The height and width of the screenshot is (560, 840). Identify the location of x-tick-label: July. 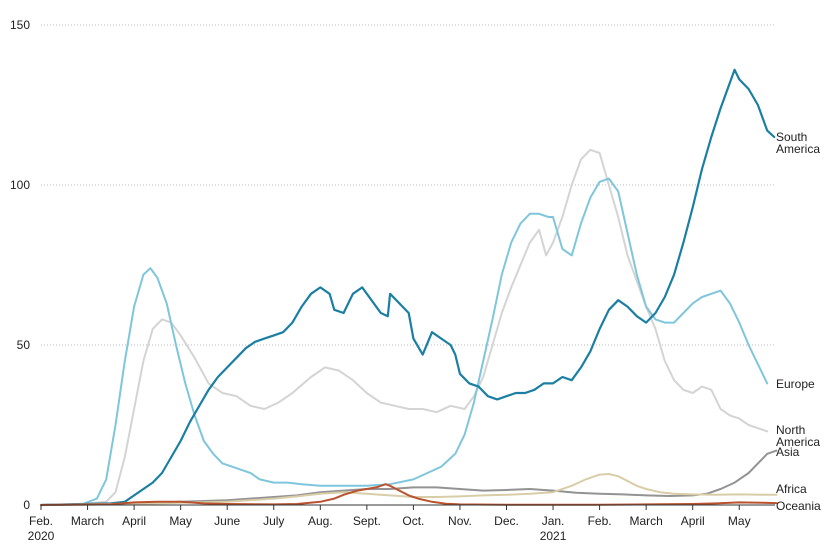
(273, 521).